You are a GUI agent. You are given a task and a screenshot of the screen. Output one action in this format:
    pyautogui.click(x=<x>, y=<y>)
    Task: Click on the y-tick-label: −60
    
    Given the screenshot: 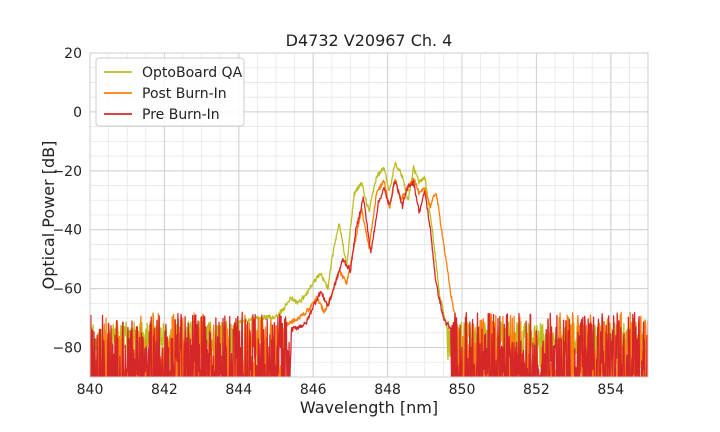 What is the action you would take?
    pyautogui.click(x=67, y=290)
    